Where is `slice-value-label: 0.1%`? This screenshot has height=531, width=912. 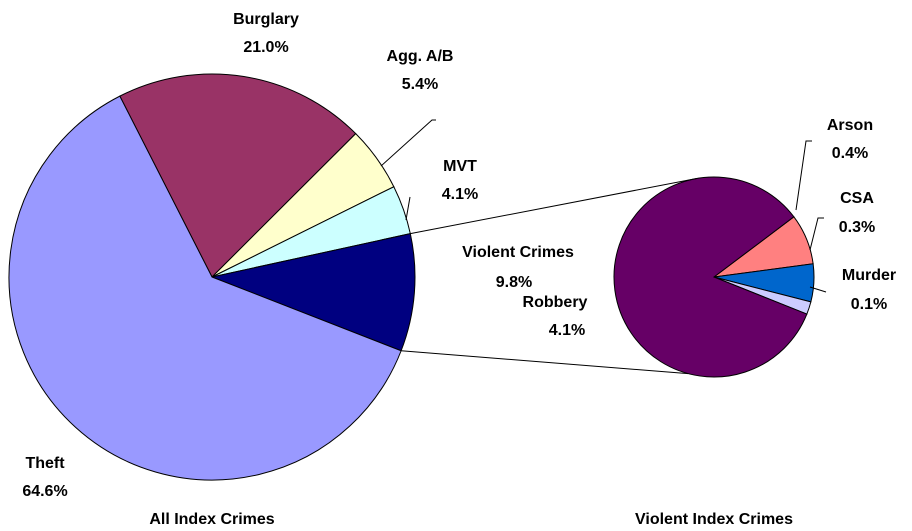
slice-value-label: 0.1% is located at coordinates (869, 304).